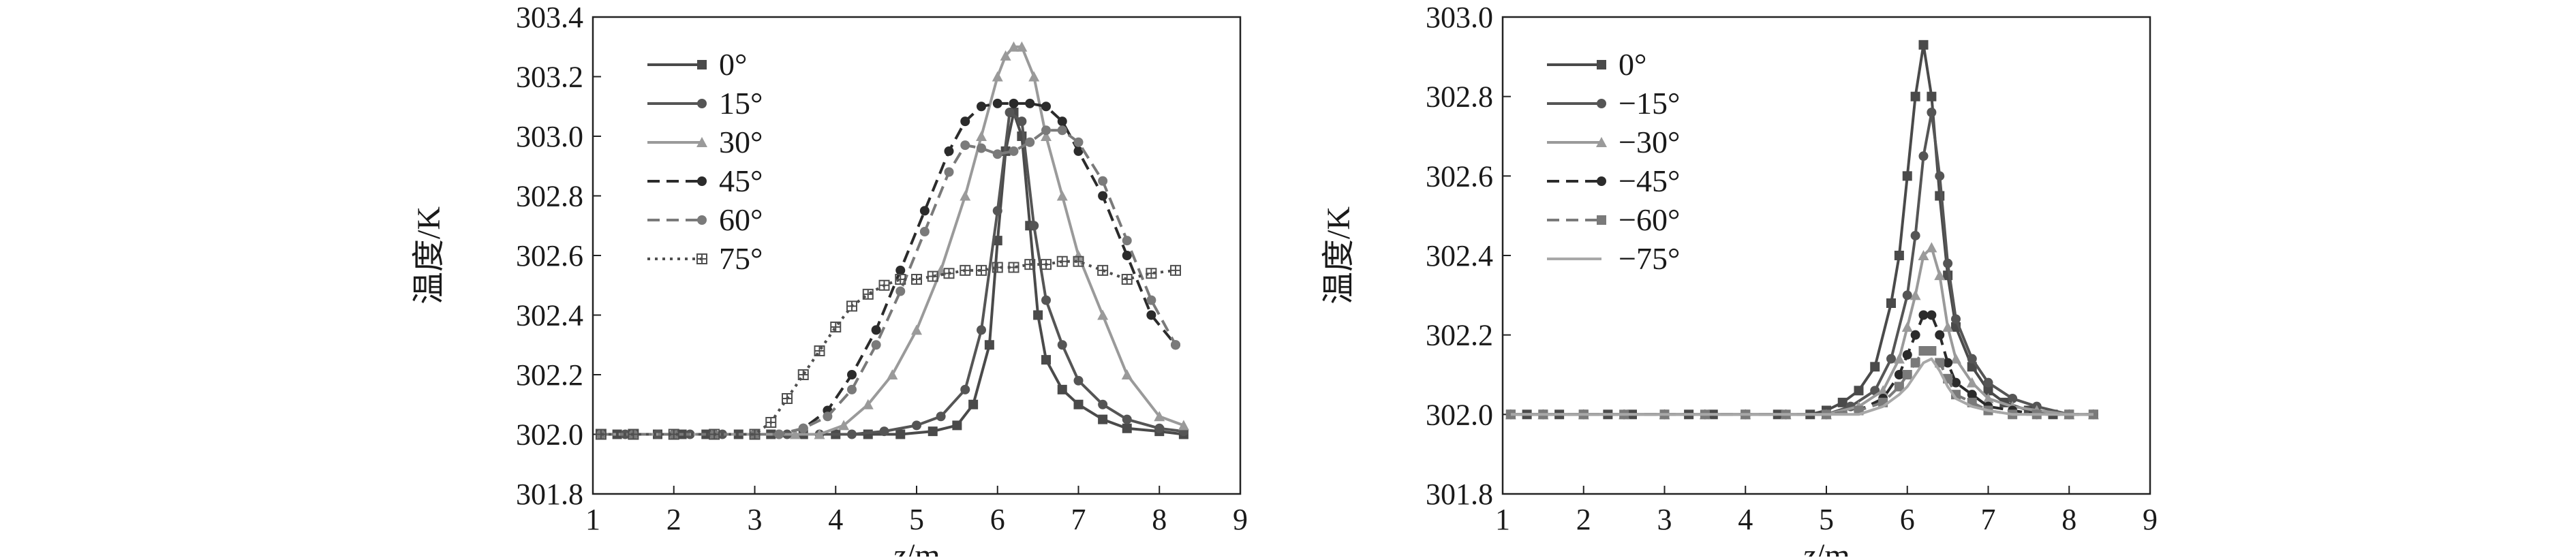 The image size is (2576, 560). Describe the element at coordinates (429, 255) in the screenshot. I see `y-axis-title: 温度/K` at that location.